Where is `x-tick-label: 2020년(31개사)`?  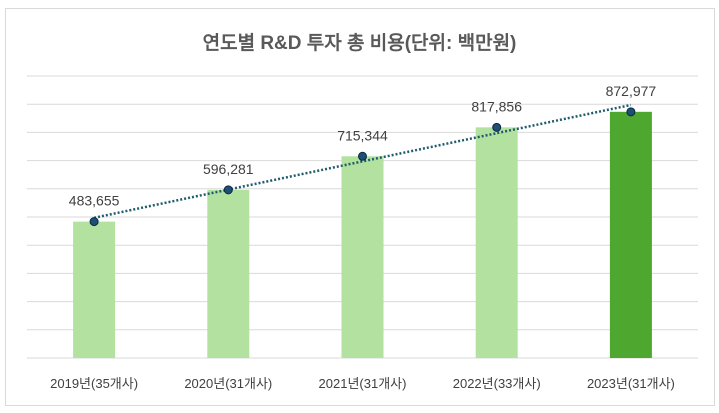 x-tick-label: 2020년(31개사) is located at coordinates (228, 383).